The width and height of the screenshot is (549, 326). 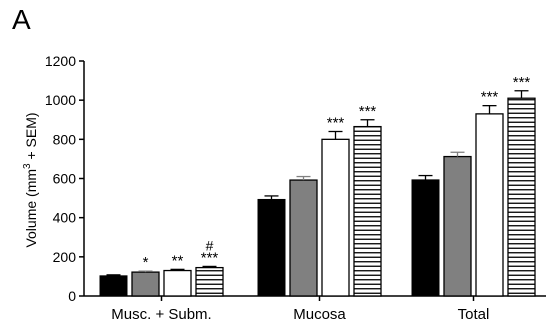 I want to click on x-tick-label: Mucosa, so click(x=319, y=314).